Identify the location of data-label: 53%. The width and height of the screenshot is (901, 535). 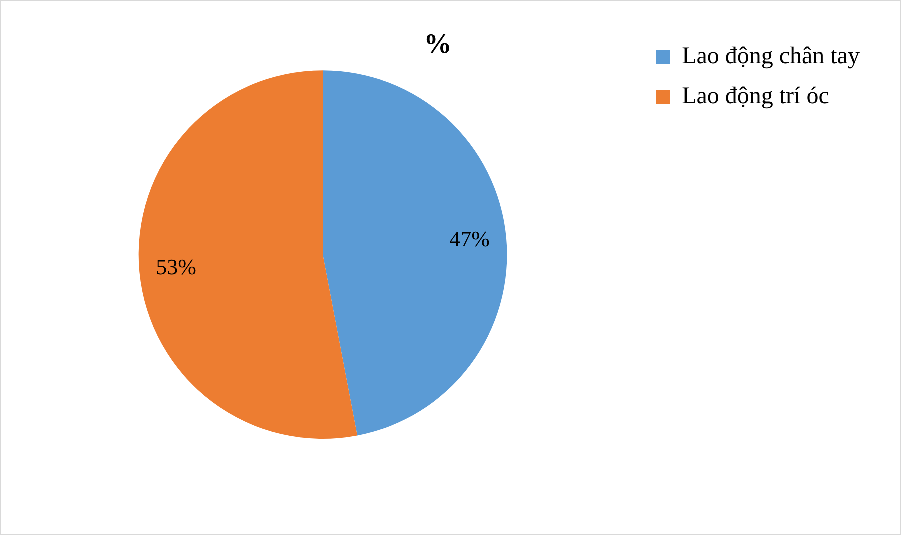
(176, 267).